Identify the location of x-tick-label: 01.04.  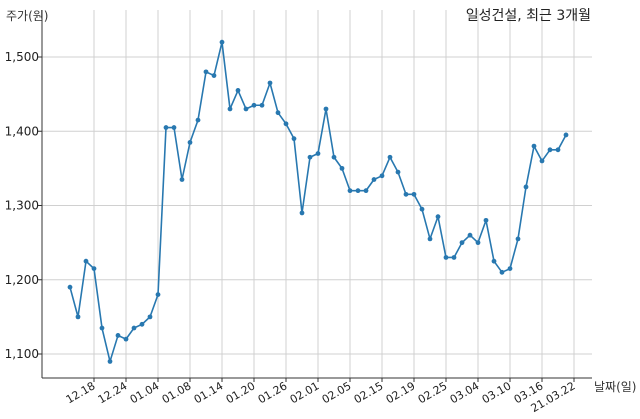
(145, 392).